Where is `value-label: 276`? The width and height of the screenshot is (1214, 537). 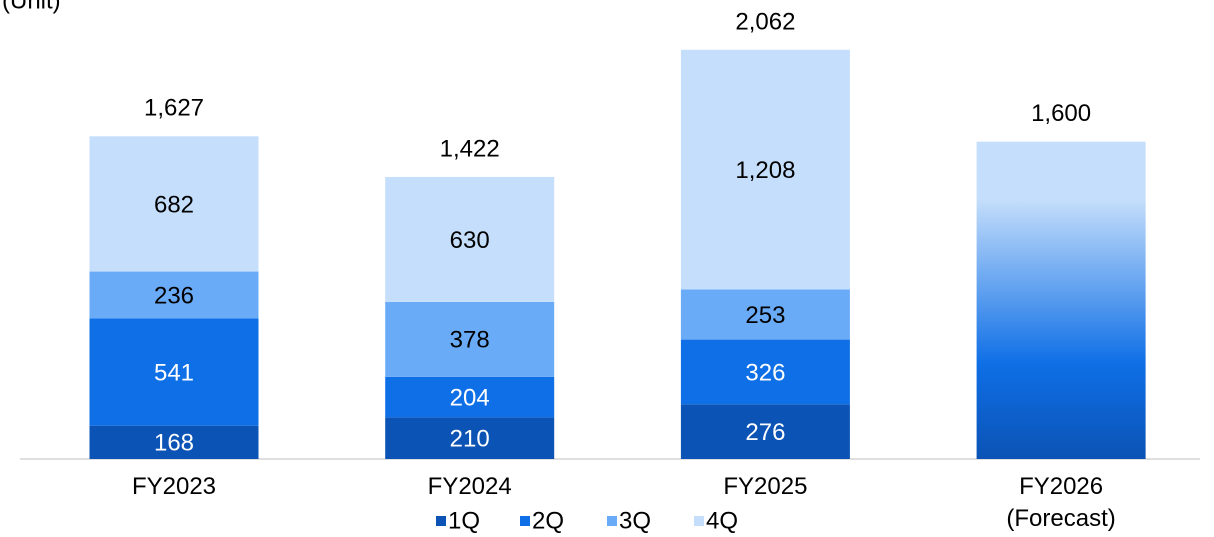 value-label: 276 is located at coordinates (765, 432).